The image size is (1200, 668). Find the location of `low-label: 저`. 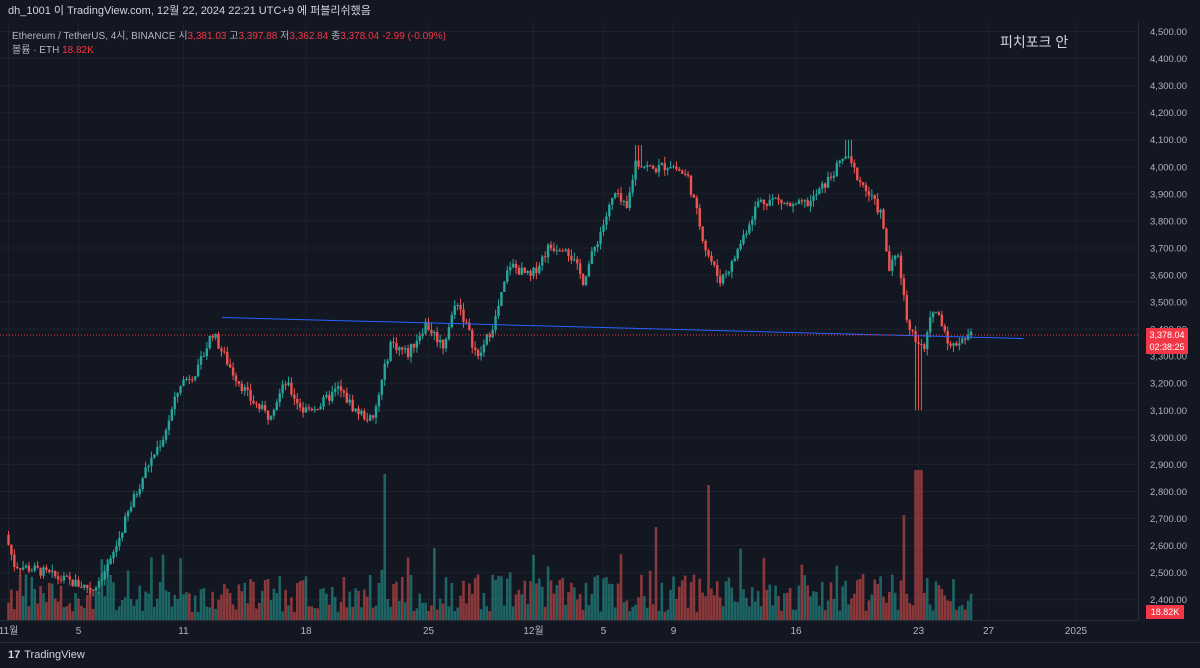

low-label: 저 is located at coordinates (285, 36).